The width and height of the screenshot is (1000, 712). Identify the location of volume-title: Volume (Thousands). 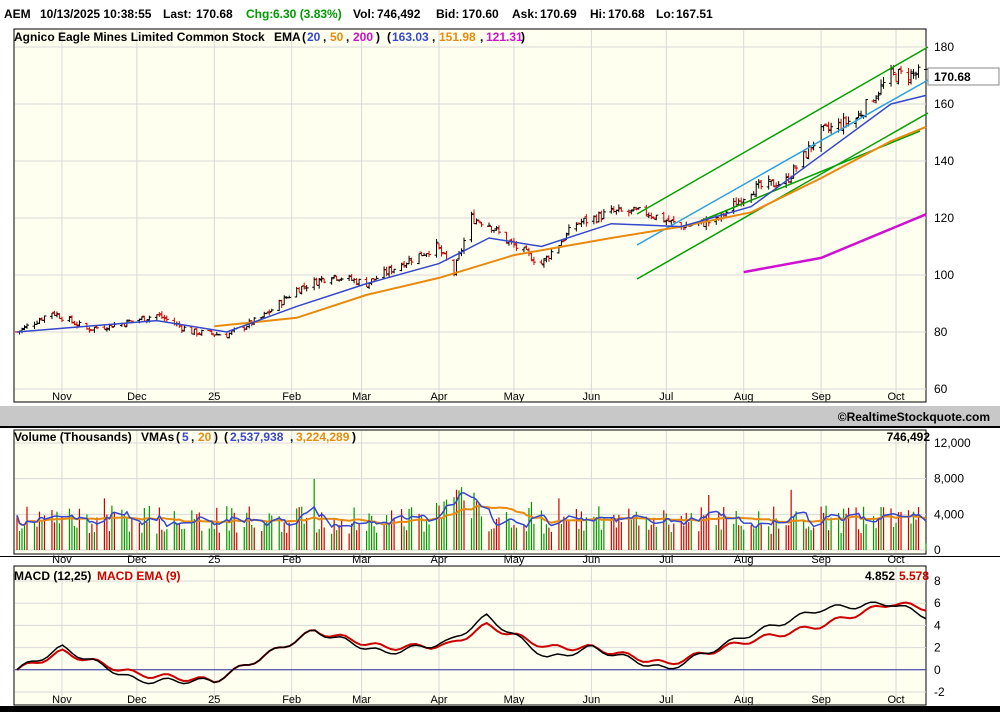
(73, 437).